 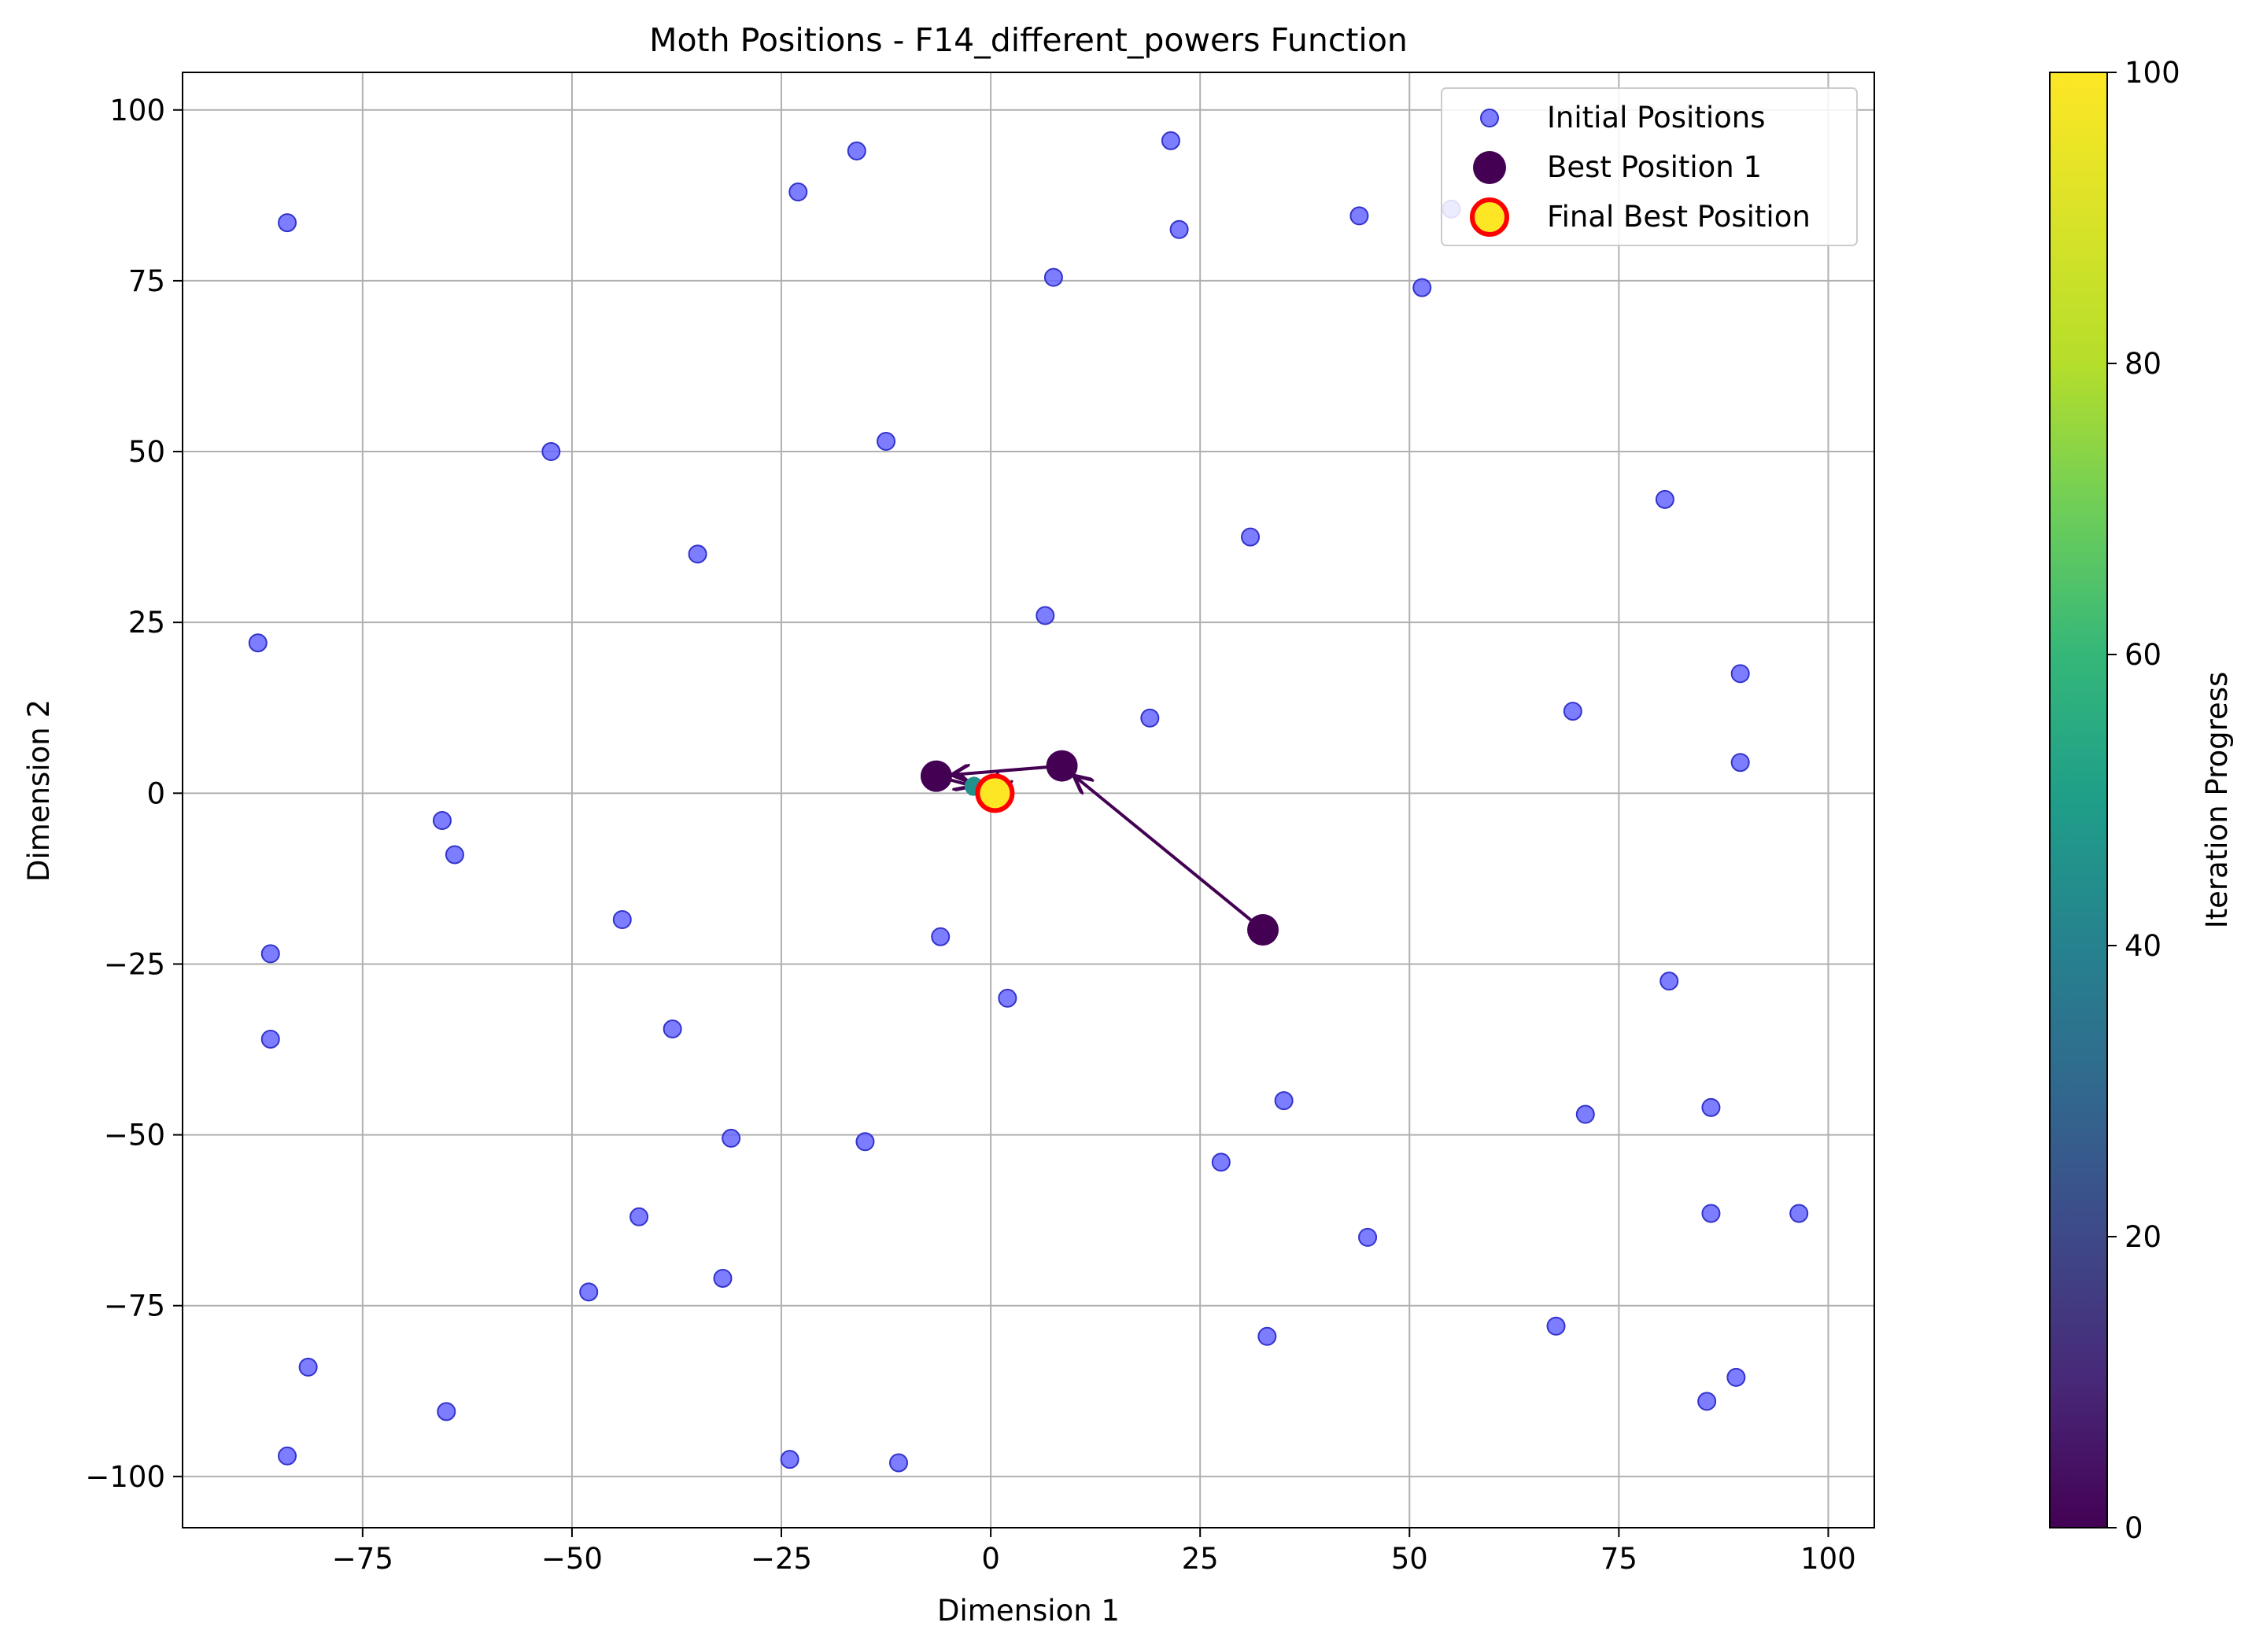 What do you see at coordinates (134, 964) in the screenshot?
I see `y-tick-label: −25` at bounding box center [134, 964].